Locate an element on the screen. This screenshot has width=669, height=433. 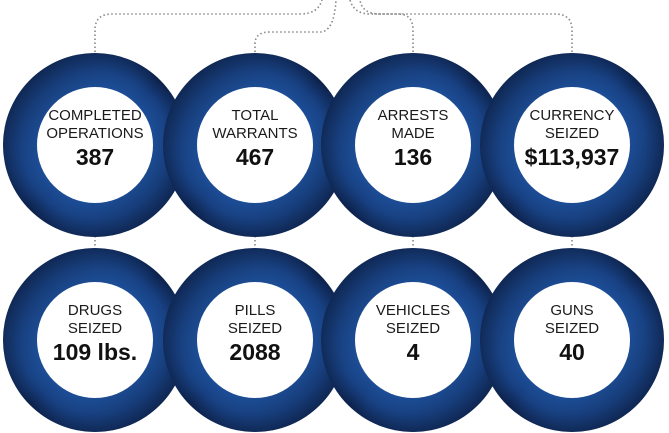
badge-value: 136 is located at coordinates (413, 157).